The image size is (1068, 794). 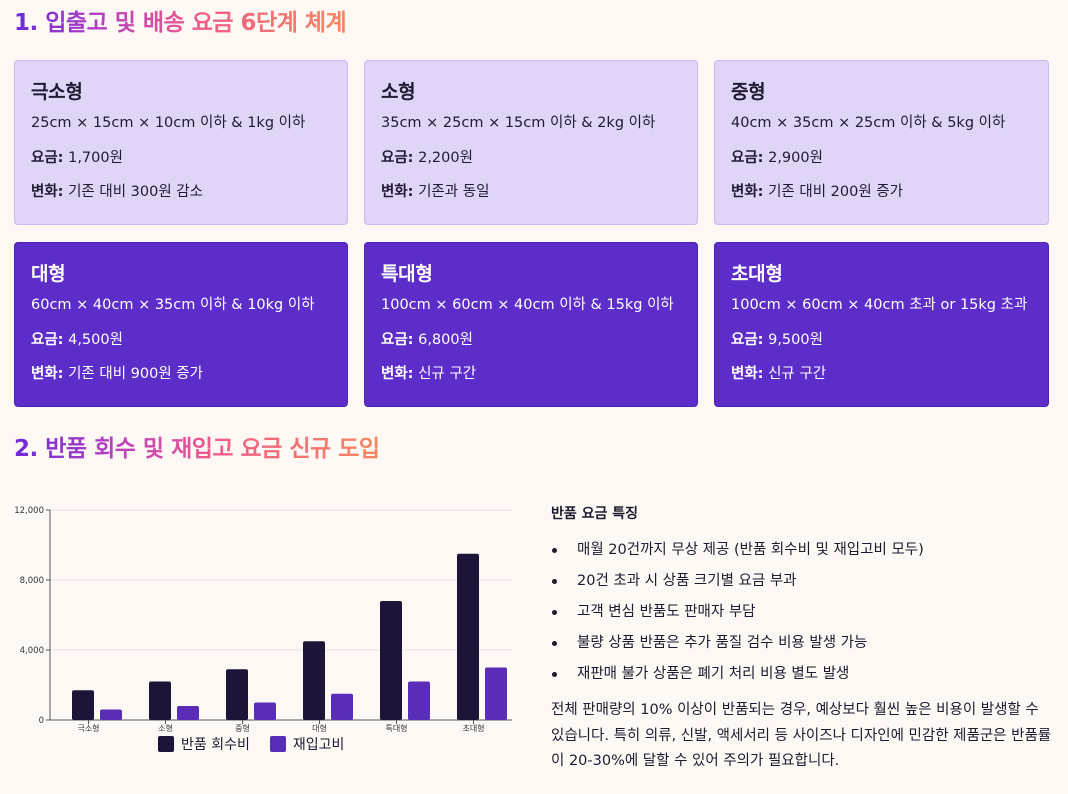 I want to click on x-tick-label: 소형, so click(x=165, y=728).